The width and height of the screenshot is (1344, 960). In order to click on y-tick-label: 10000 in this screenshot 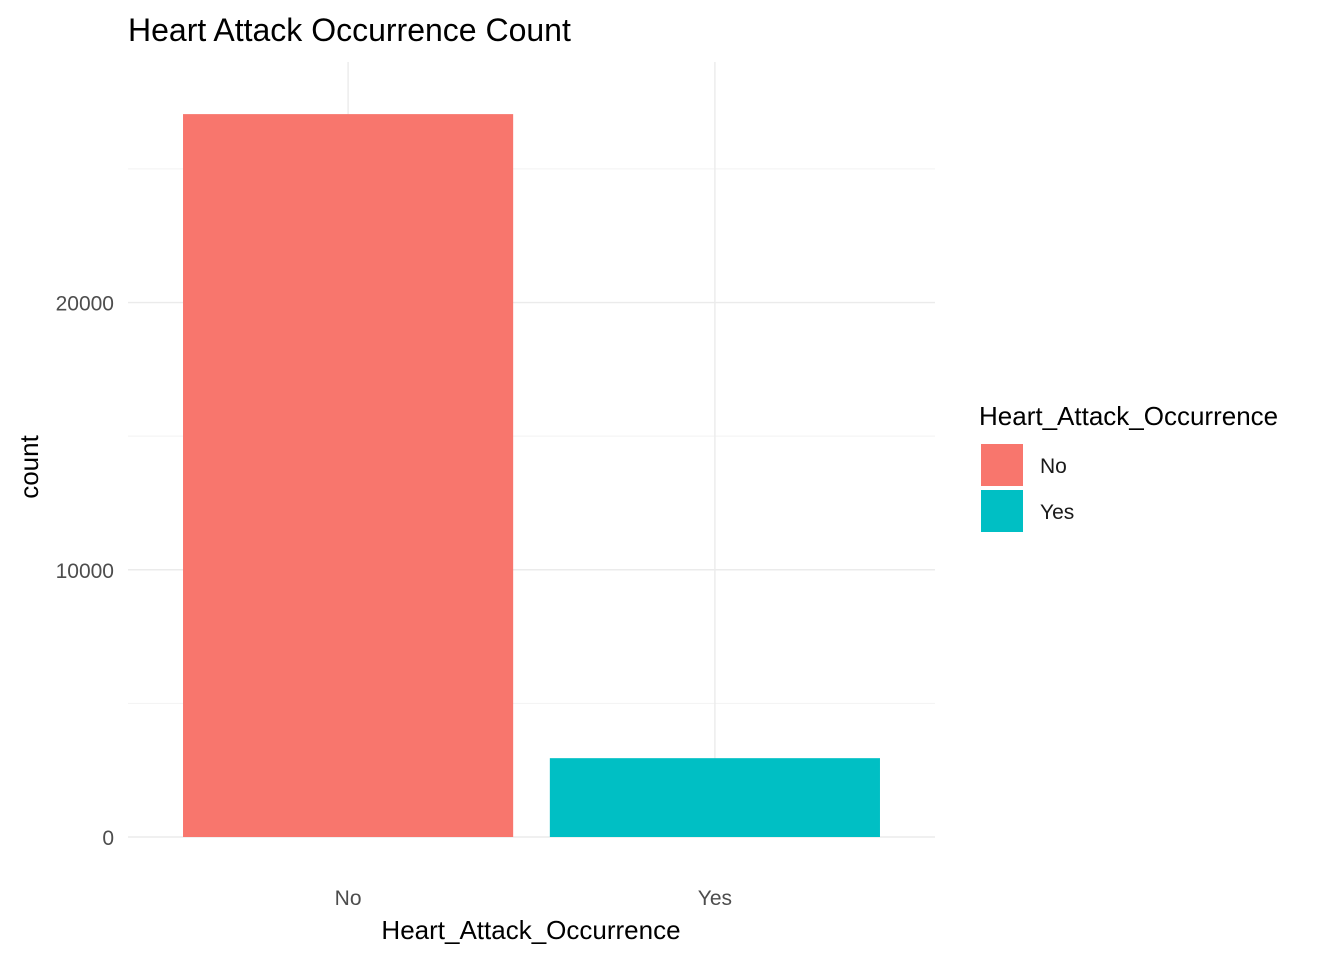, I will do `click(85, 571)`.